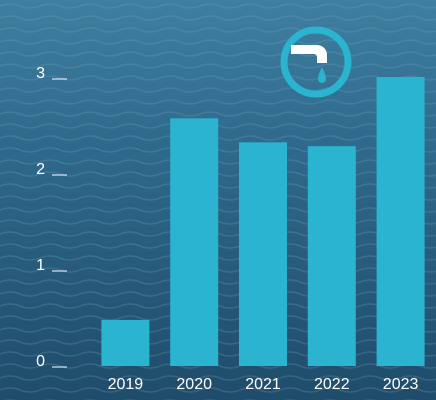  What do you see at coordinates (126, 384) in the screenshot?
I see `x-tick-label: 2019` at bounding box center [126, 384].